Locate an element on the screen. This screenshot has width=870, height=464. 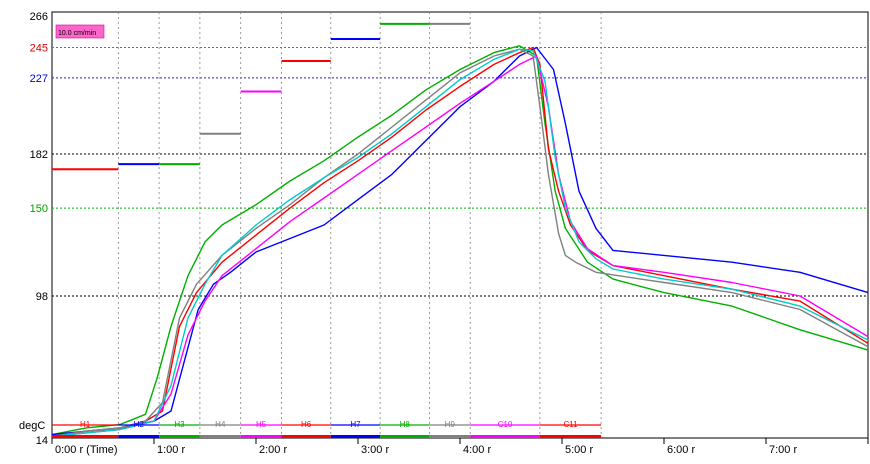
y-axis-label: degC is located at coordinates (32, 426).